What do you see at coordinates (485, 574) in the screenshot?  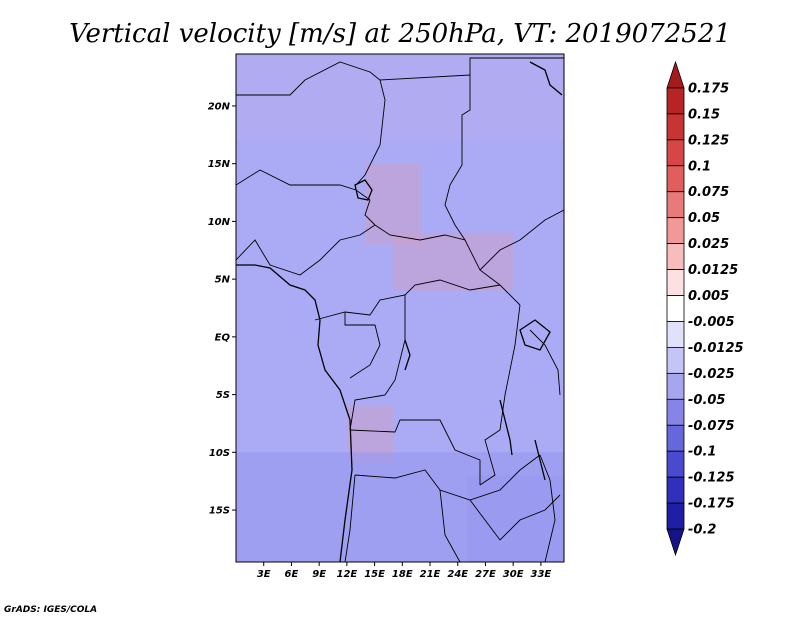 I see `x-tick-label: 27E` at bounding box center [485, 574].